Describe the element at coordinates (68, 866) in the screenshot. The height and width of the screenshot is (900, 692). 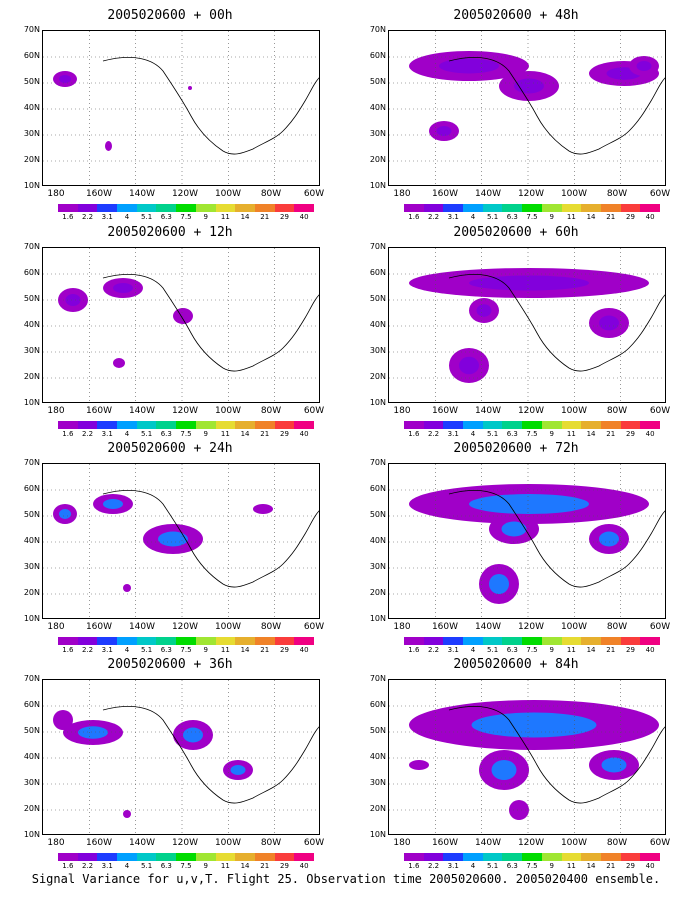
I see `colorbar-label: 1.6` at that location.